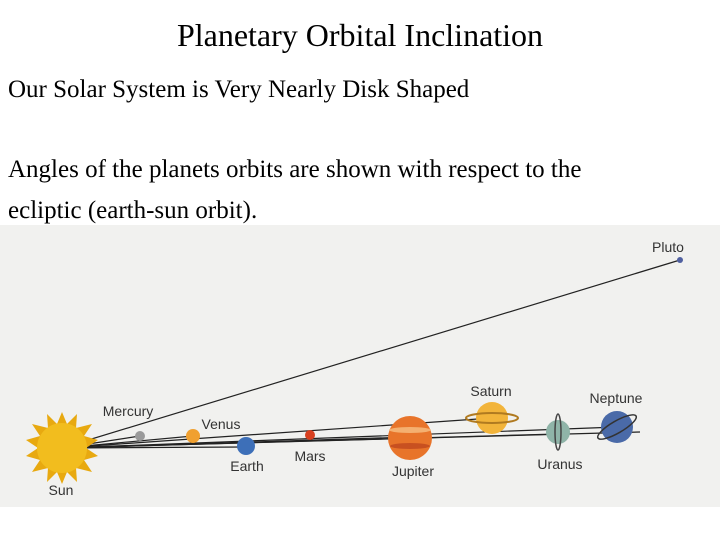  Describe the element at coordinates (413, 471) in the screenshot. I see `label-jupiter: Jupiter` at that location.